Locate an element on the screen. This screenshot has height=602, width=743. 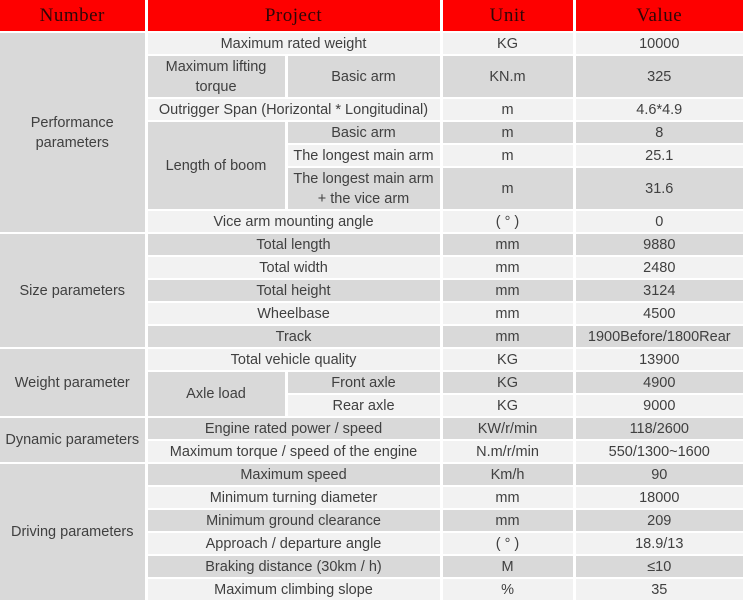
spec-row: Wheelbase mm 4500 is located at coordinates (371, 314).